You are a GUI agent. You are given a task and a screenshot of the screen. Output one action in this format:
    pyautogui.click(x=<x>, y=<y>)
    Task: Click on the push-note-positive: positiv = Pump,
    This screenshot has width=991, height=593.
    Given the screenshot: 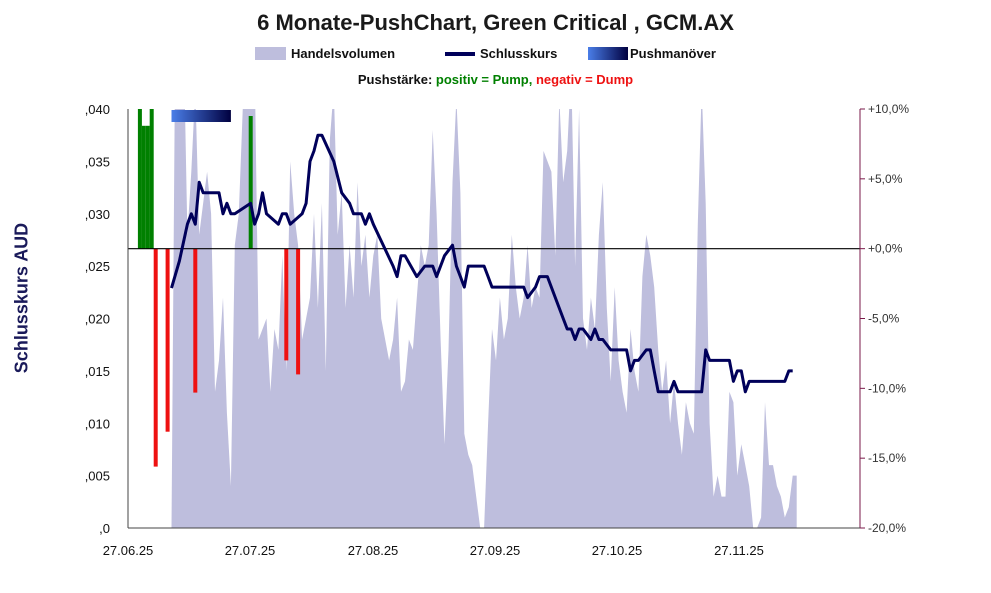 What is the action you would take?
    pyautogui.click(x=484, y=79)
    